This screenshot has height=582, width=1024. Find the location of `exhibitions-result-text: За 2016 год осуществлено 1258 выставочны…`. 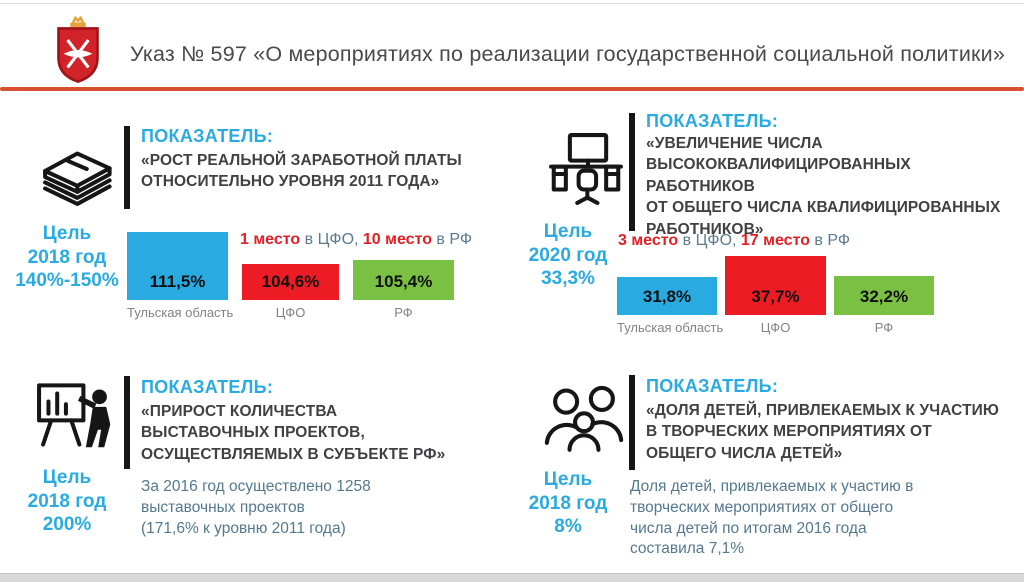

exhibitions-result-text: За 2016 год осуществлено 1258 выставочны… is located at coordinates (256, 507).